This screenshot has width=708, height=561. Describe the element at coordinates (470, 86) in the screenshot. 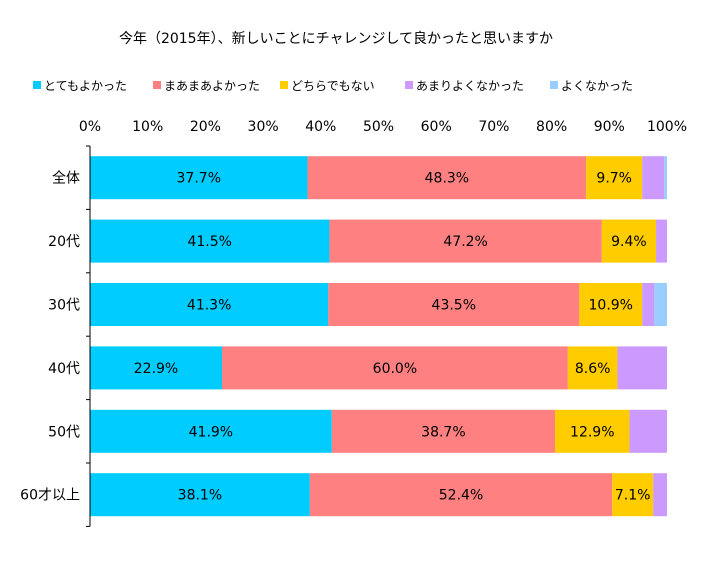

I see `legend-label: あまりよくなかった` at that location.